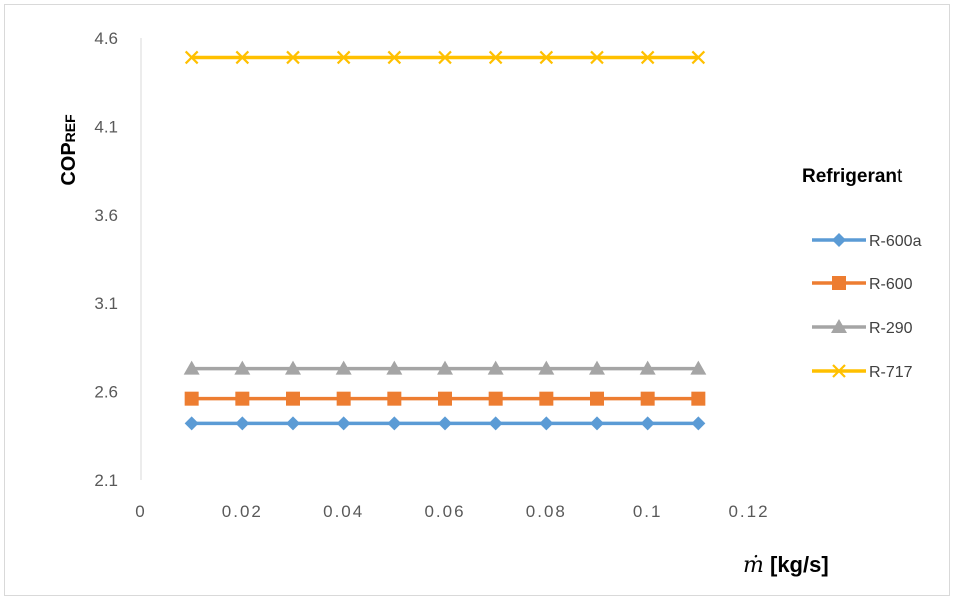  Describe the element at coordinates (546, 511) in the screenshot. I see `x-tick-label: 0.08` at that location.